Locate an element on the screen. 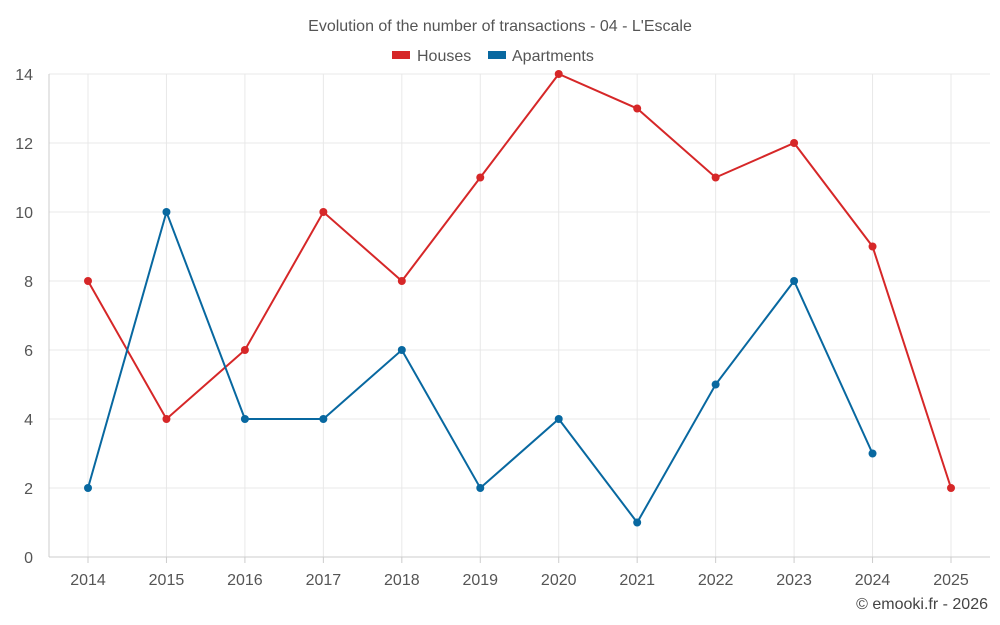 The height and width of the screenshot is (625, 1000). y-tick-label: 8 is located at coordinates (28, 282).